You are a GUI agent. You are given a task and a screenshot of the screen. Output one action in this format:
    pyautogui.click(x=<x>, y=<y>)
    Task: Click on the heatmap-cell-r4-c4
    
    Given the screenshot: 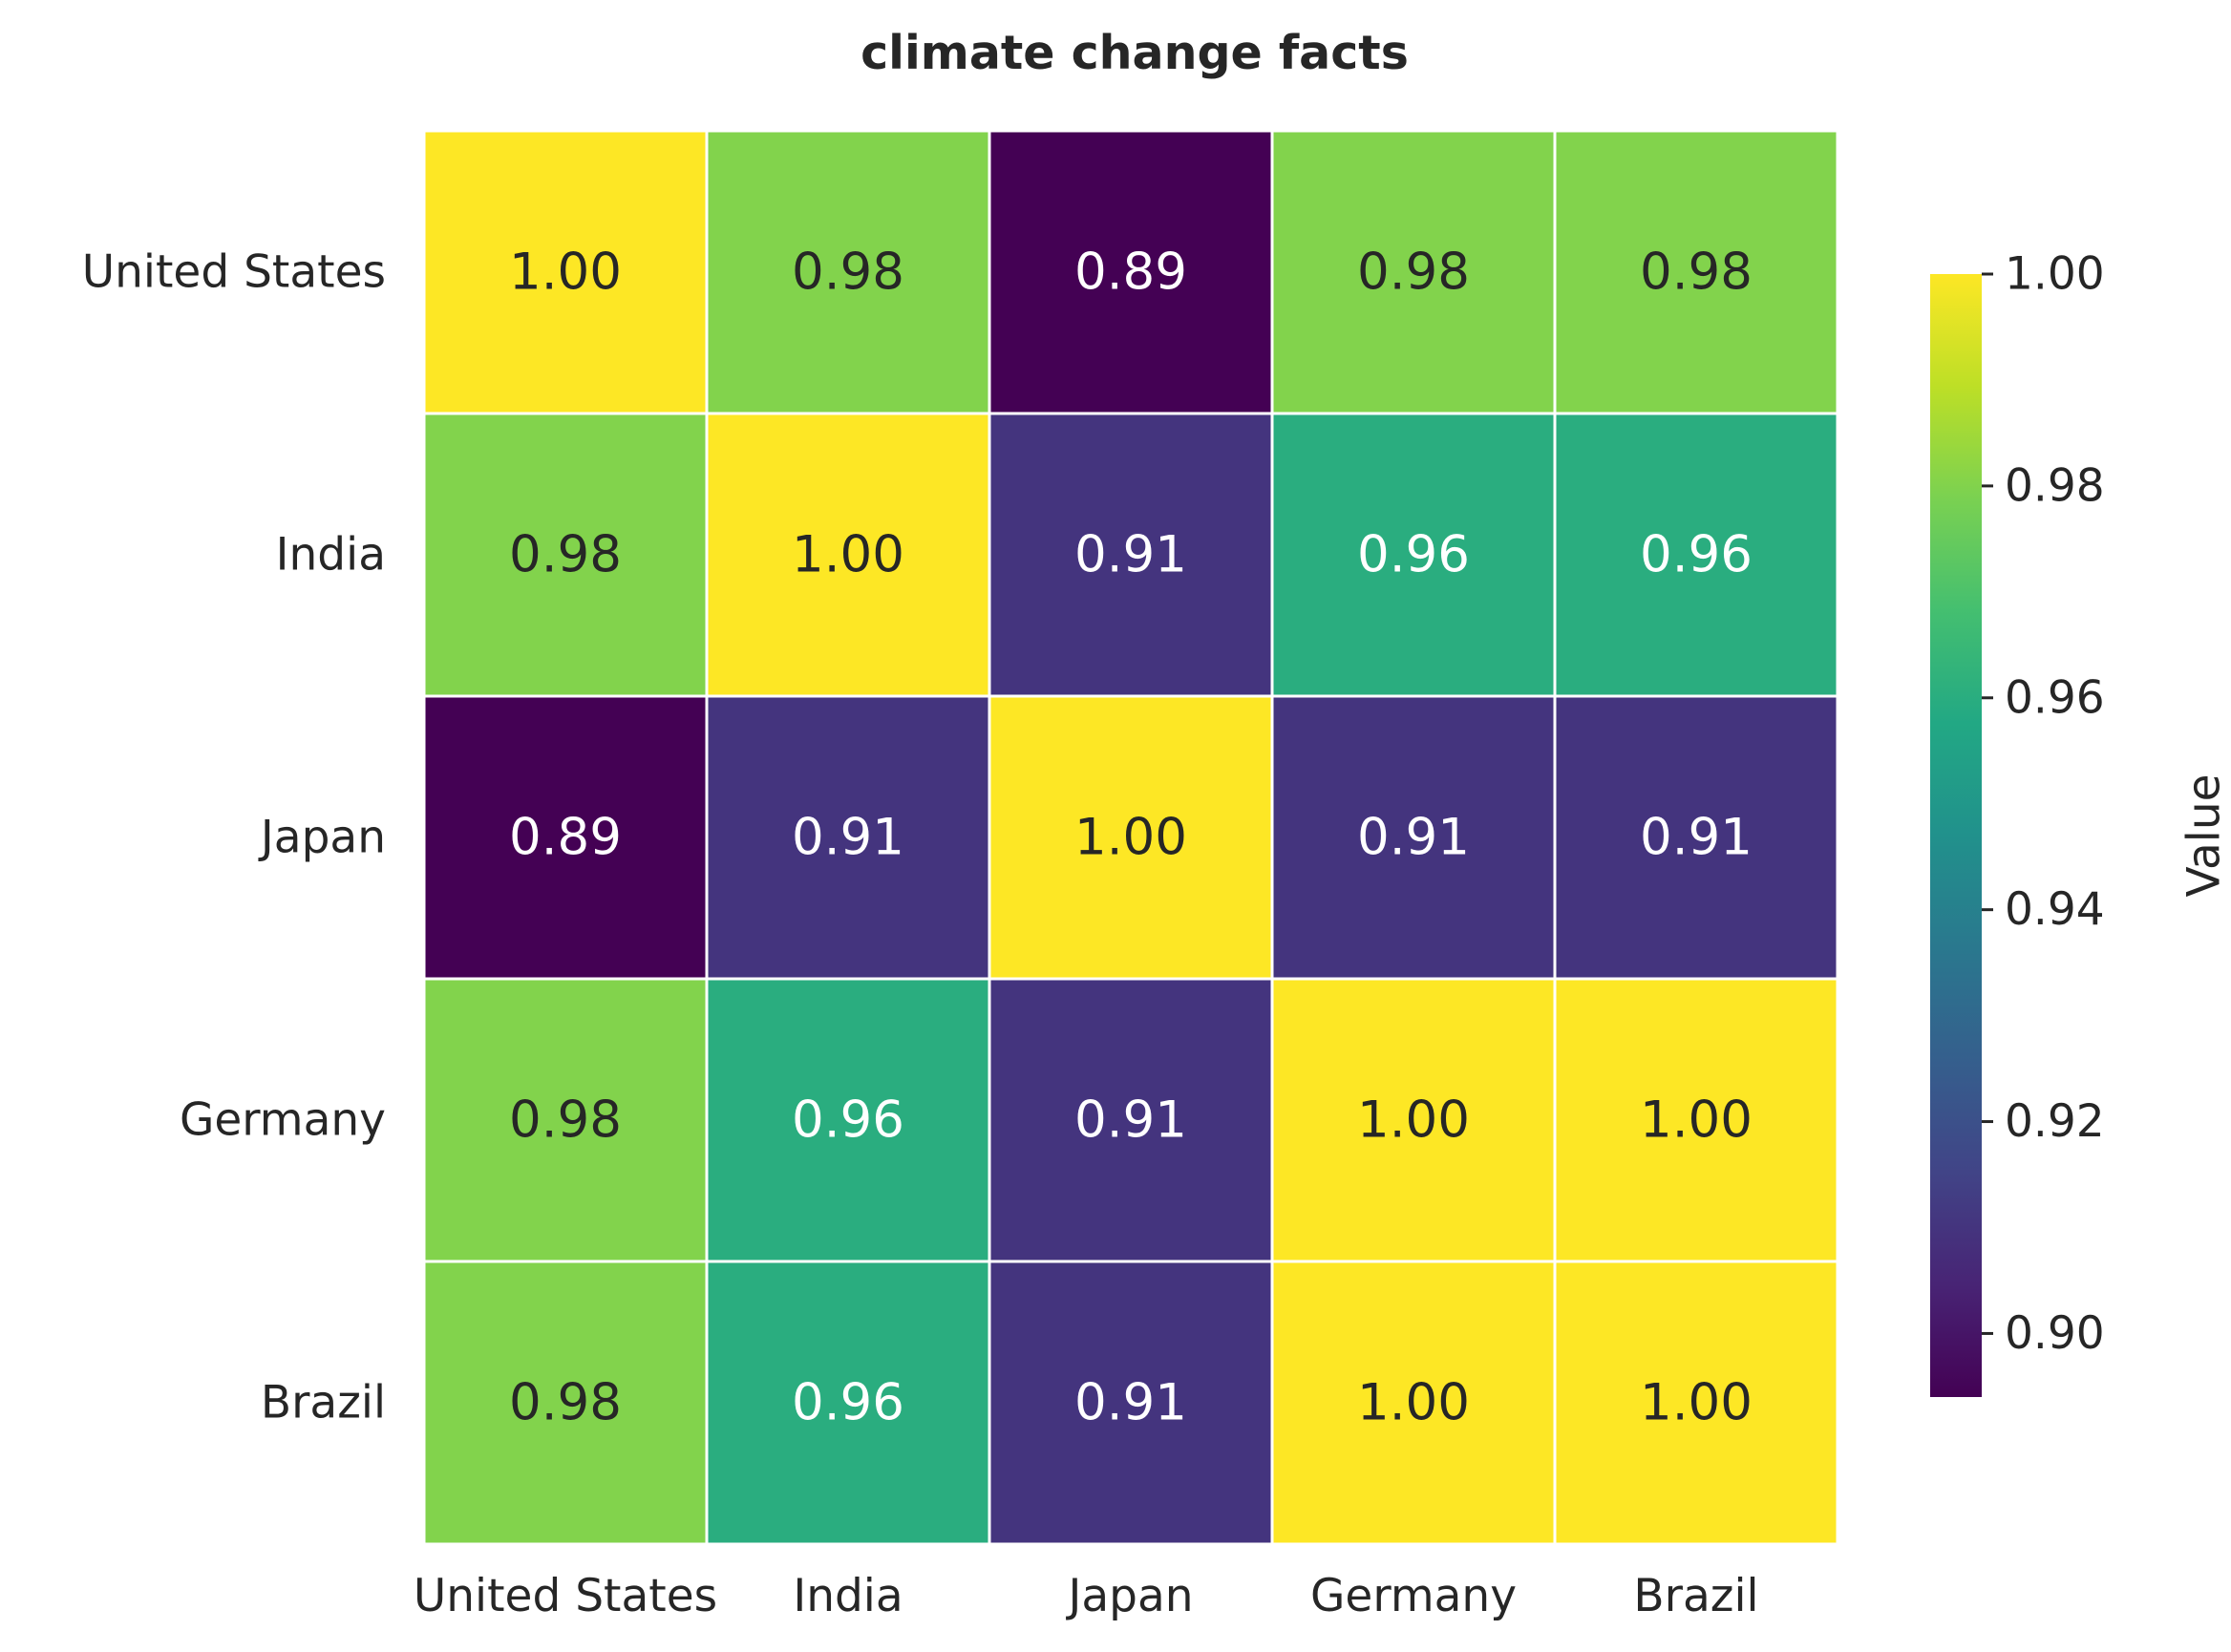 What is the action you would take?
    pyautogui.click(x=1696, y=1403)
    